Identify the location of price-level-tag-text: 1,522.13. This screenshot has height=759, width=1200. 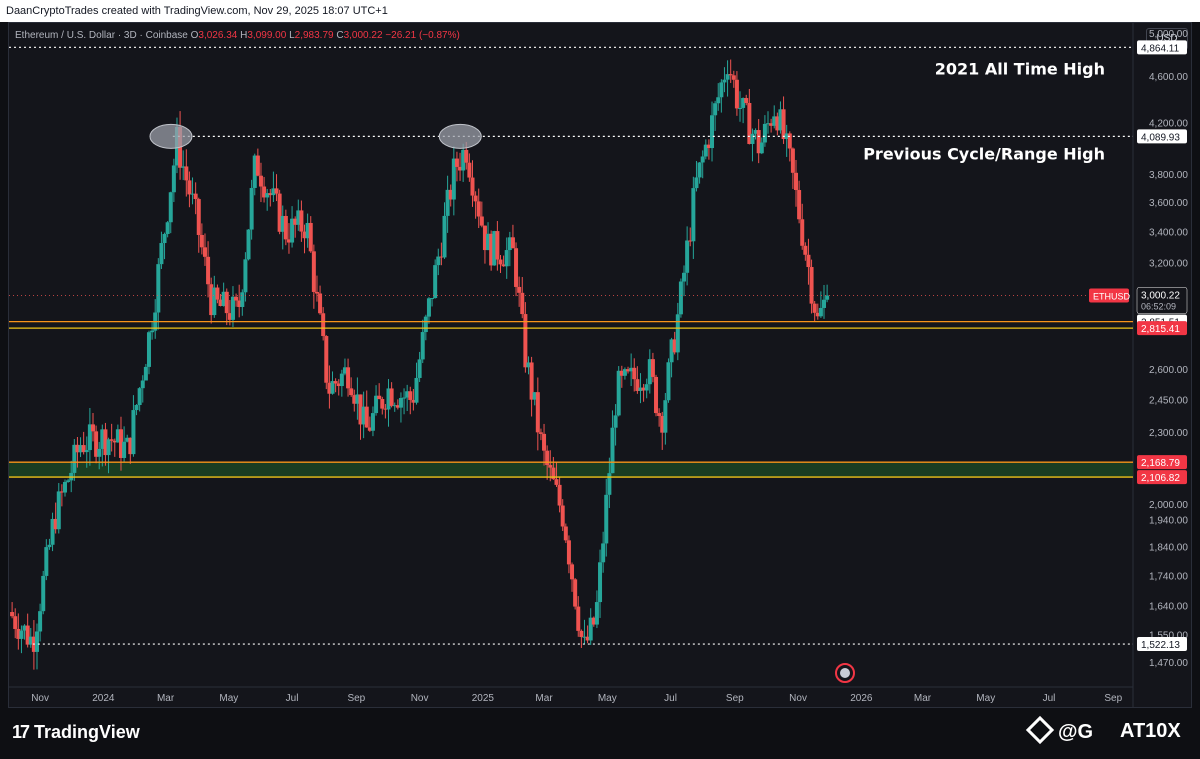
(1160, 645).